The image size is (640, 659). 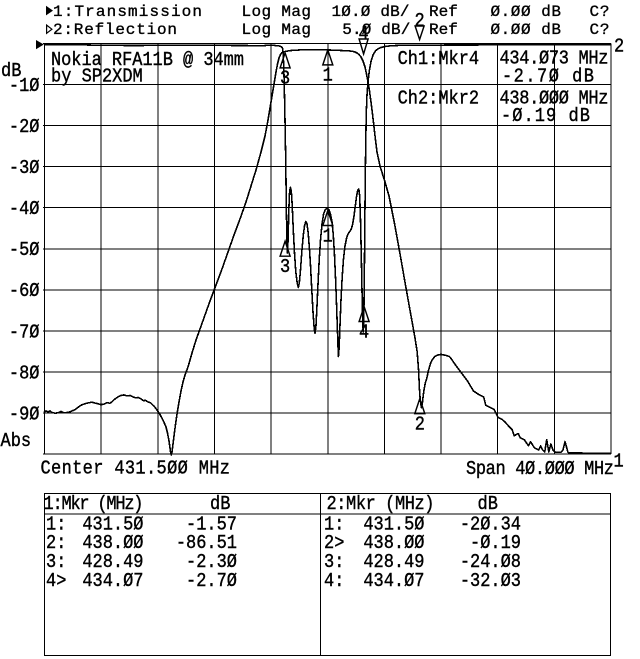 What do you see at coordinates (490, 581) in the screenshot?
I see `svg-text: -32.Ø3` at bounding box center [490, 581].